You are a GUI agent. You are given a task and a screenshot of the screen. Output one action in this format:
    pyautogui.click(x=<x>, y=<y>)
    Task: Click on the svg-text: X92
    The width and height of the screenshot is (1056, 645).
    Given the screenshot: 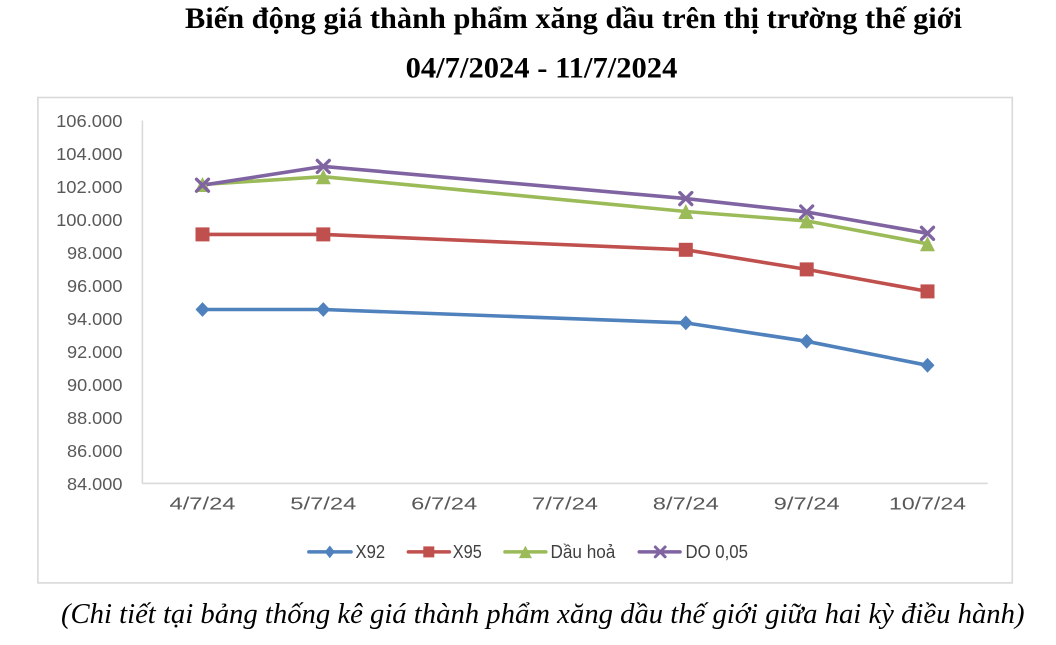 What is the action you would take?
    pyautogui.click(x=371, y=552)
    